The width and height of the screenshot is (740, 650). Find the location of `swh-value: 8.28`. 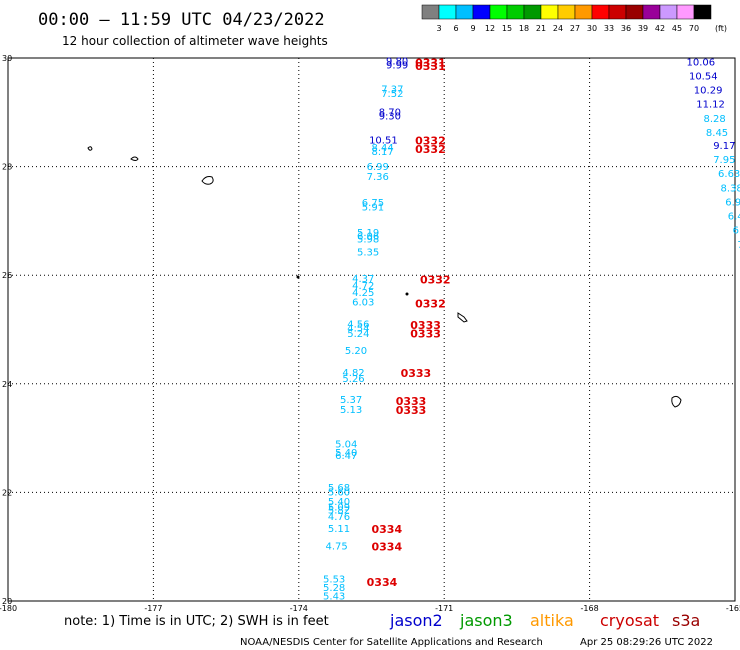

swh-value: 8.28 is located at coordinates (714, 119).